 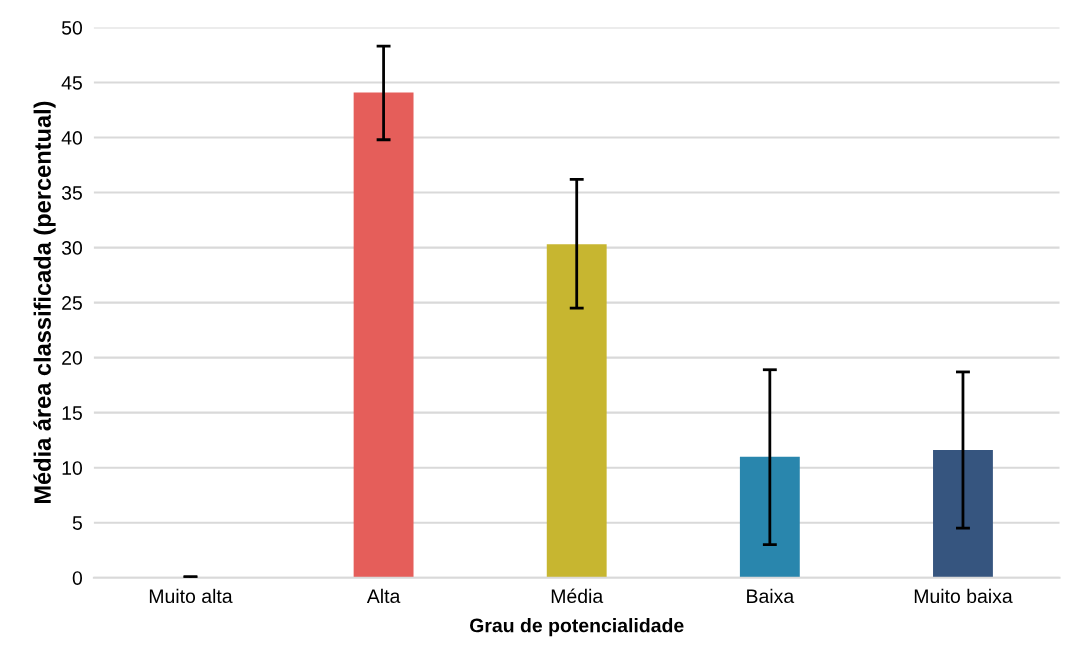 I want to click on y-tick-label: 15, so click(x=72, y=413).